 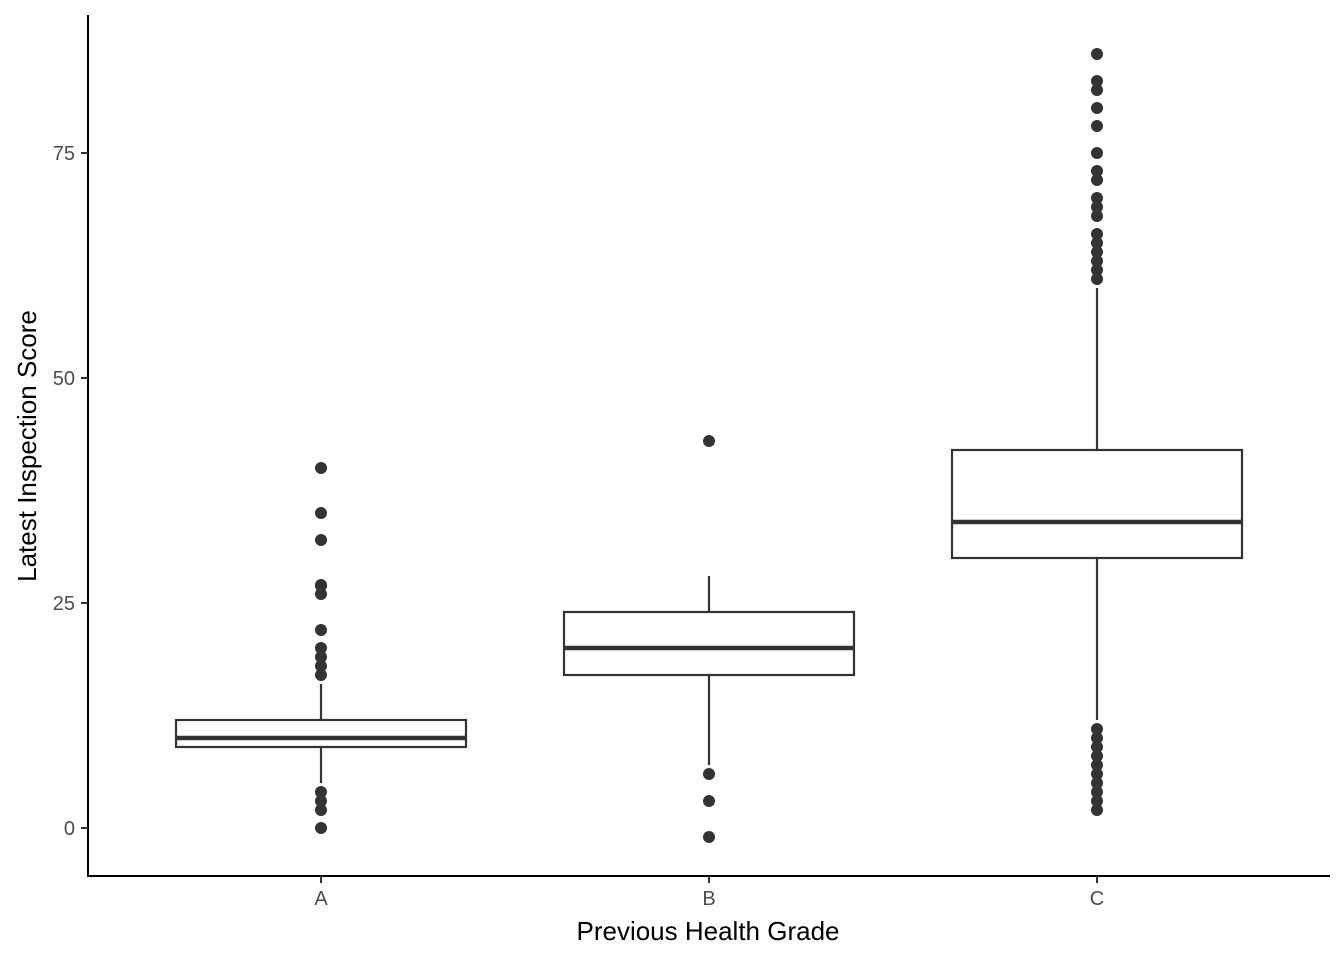 What do you see at coordinates (321, 899) in the screenshot?
I see `x-tick-label: A` at bounding box center [321, 899].